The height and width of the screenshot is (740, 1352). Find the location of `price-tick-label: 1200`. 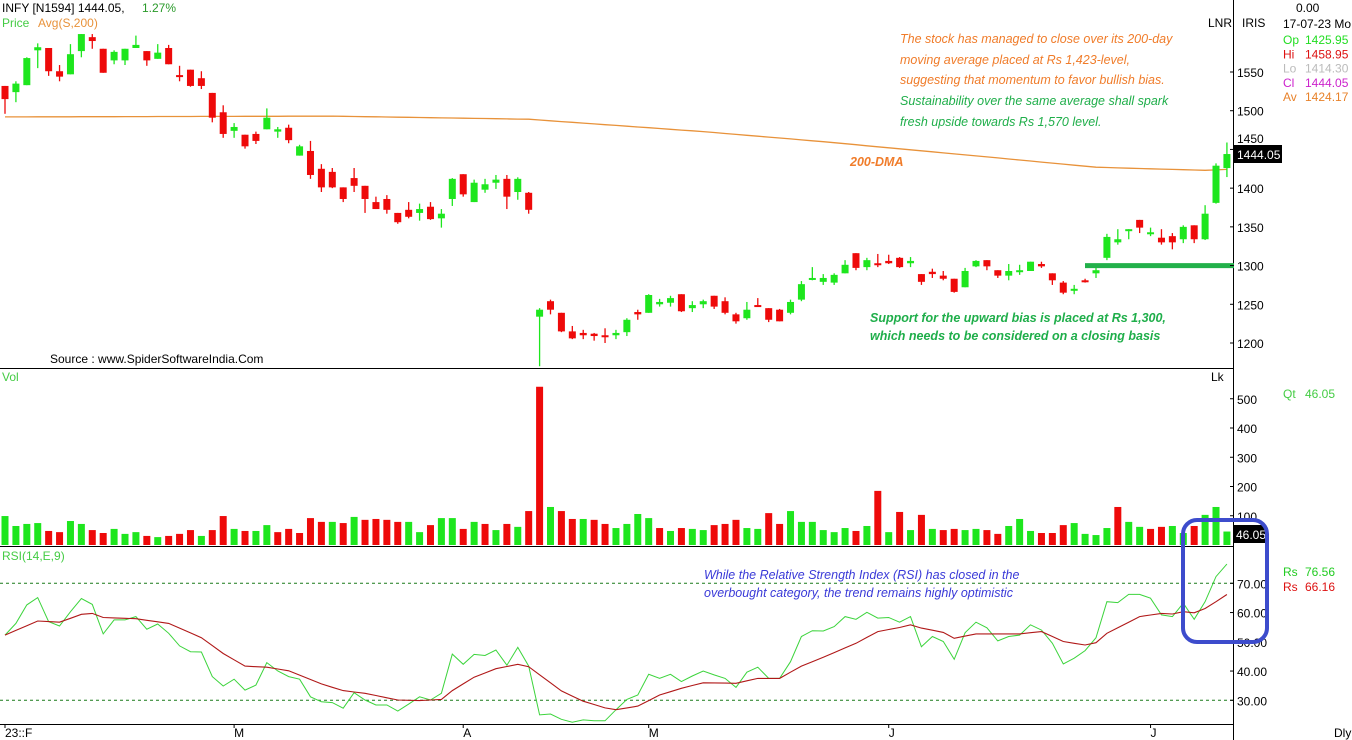

price-tick-label: 1200 is located at coordinates (1250, 344).